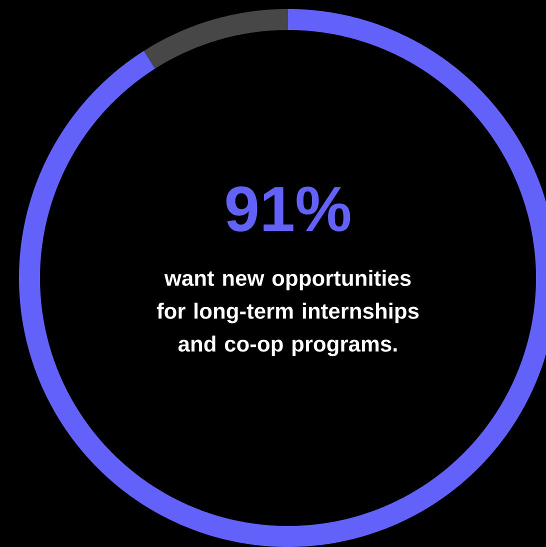 This screenshot has width=546, height=547. Describe the element at coordinates (287, 313) in the screenshot. I see `text: want new opportunities for long-term internships and co-op programs.` at that location.